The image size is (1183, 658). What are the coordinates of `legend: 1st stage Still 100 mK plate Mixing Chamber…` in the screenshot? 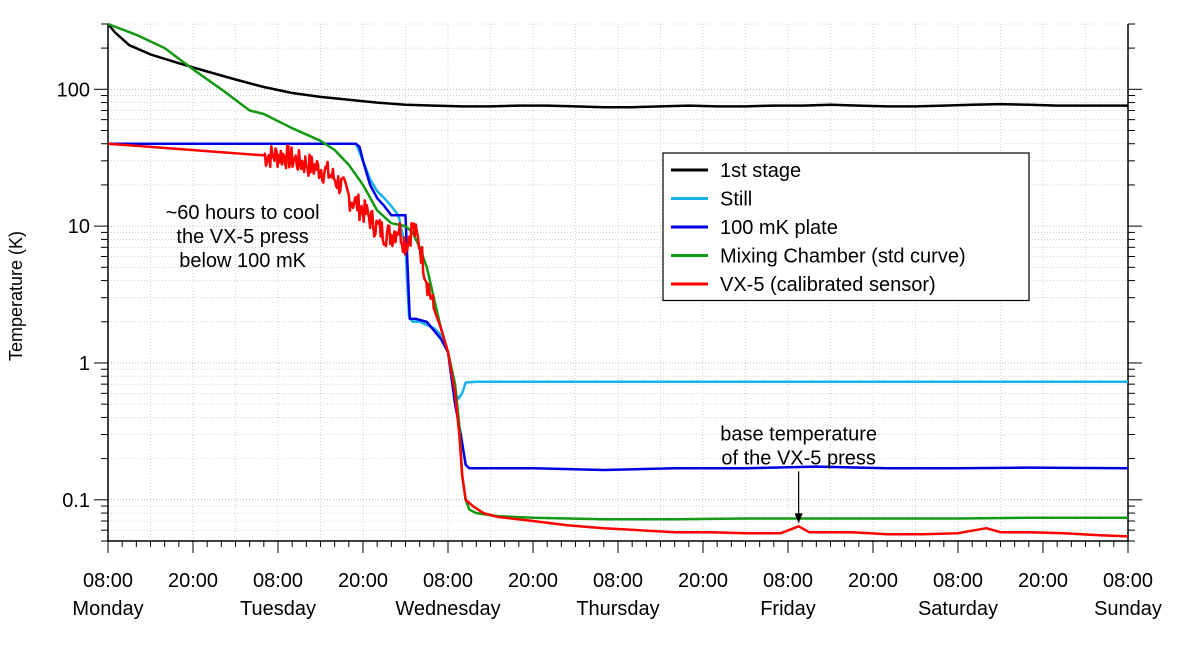 It's located at (846, 227).